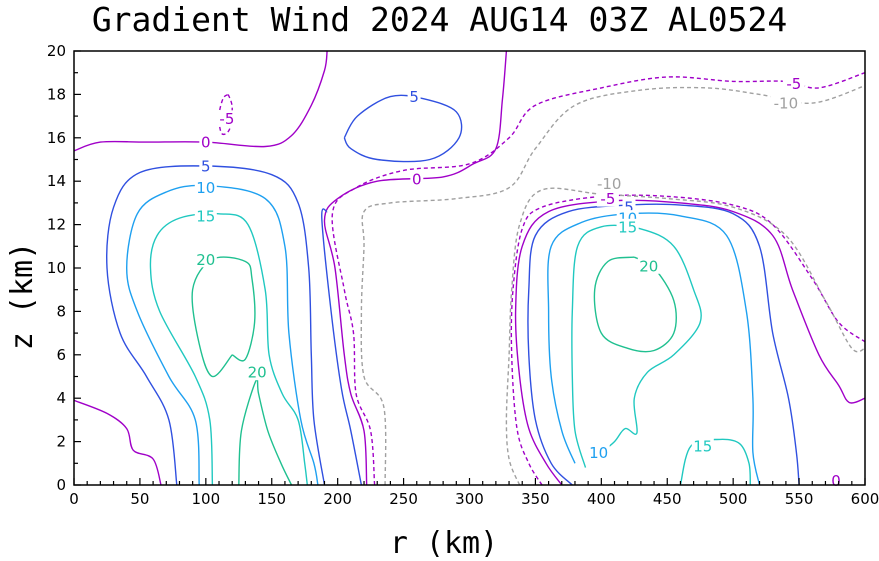  I want to click on x-tick-label: 600, so click(865, 499).